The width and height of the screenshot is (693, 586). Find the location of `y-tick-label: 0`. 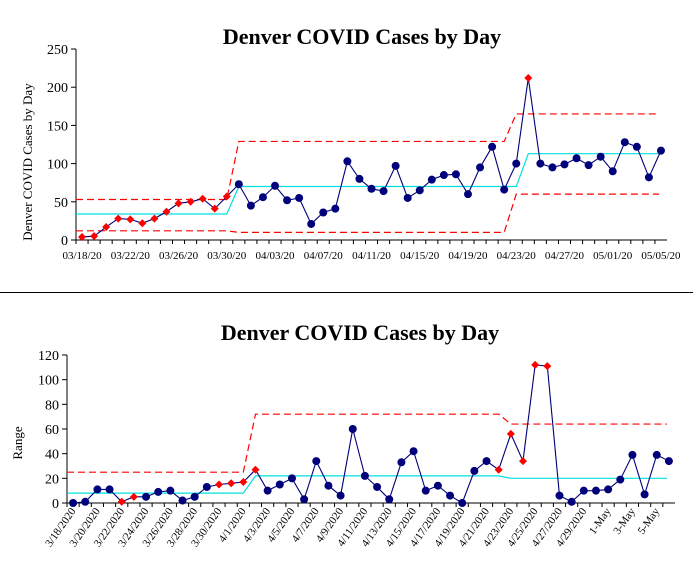

y-tick-label: 0 is located at coordinates (55, 504).